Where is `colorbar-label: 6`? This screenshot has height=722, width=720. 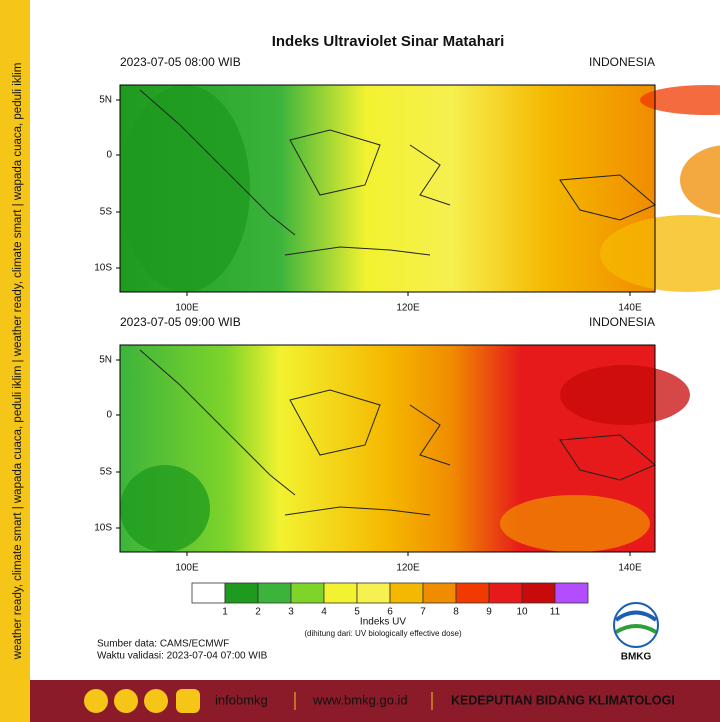 colorbar-label: 6 is located at coordinates (390, 612).